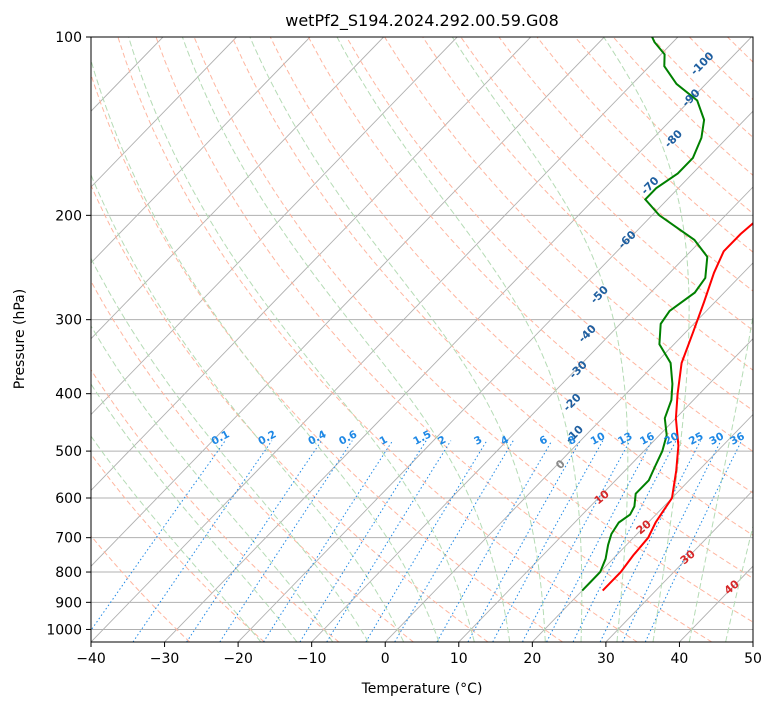  Describe the element at coordinates (68, 395) in the screenshot. I see `y-tick-label: 400` at that location.